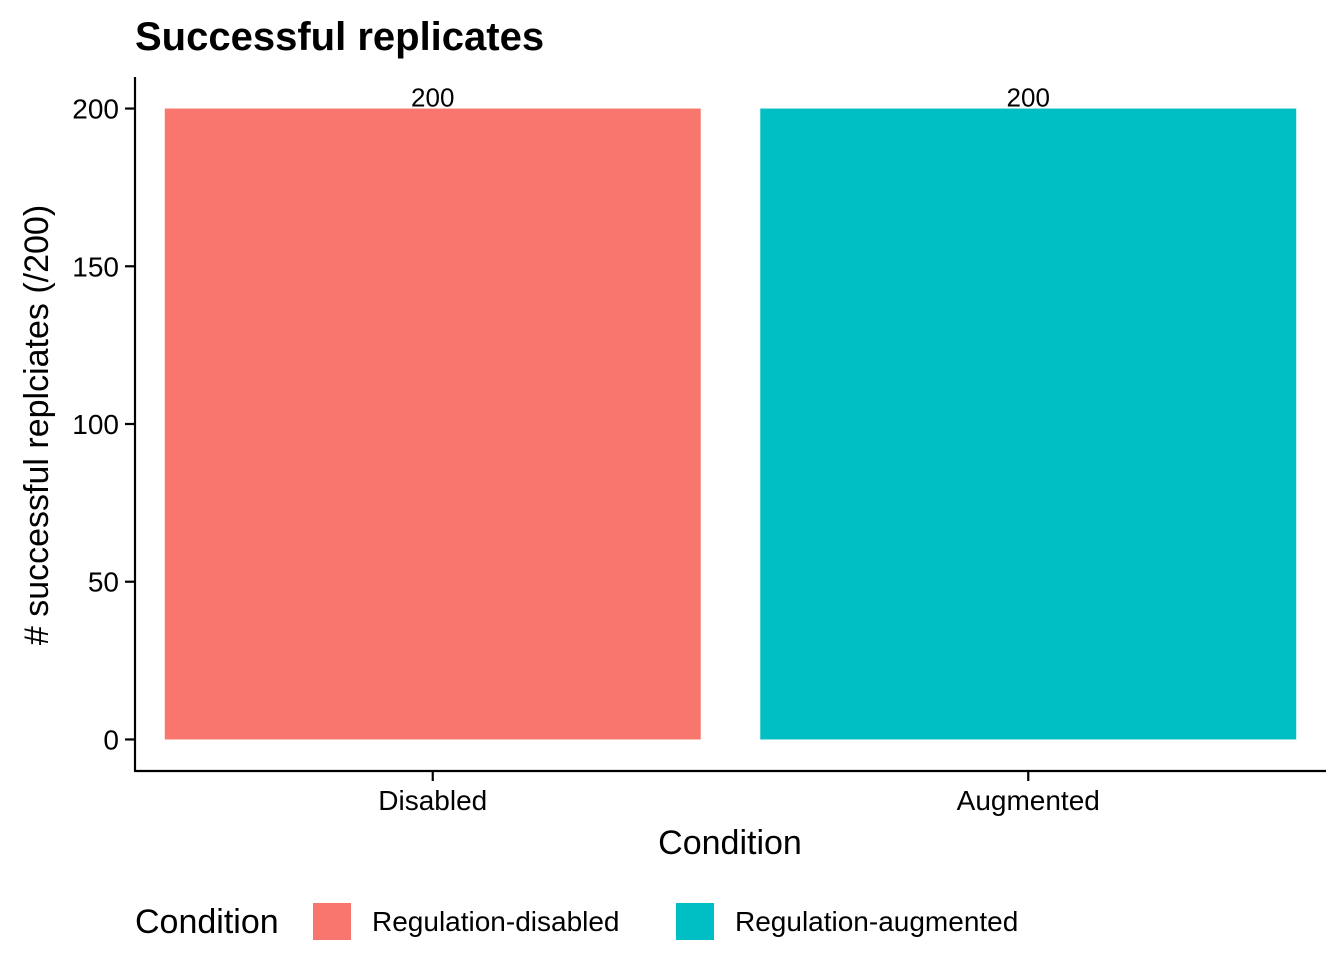  I want to click on y-axis: 0 50 100 150 200, so click(103, 424).